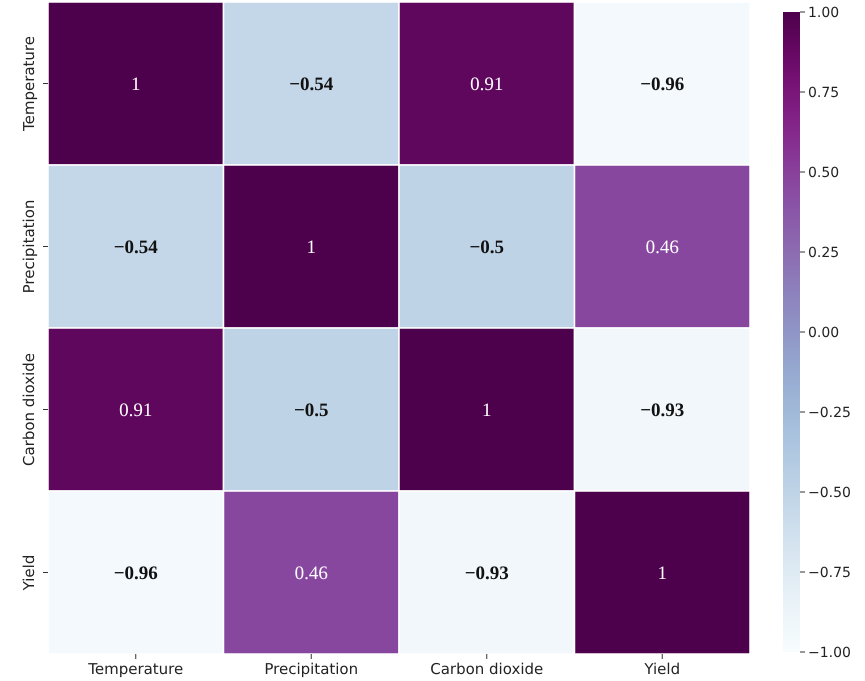 The width and height of the screenshot is (865, 681). What do you see at coordinates (29, 84) in the screenshot?
I see `y-tick-label: Temperature` at bounding box center [29, 84].